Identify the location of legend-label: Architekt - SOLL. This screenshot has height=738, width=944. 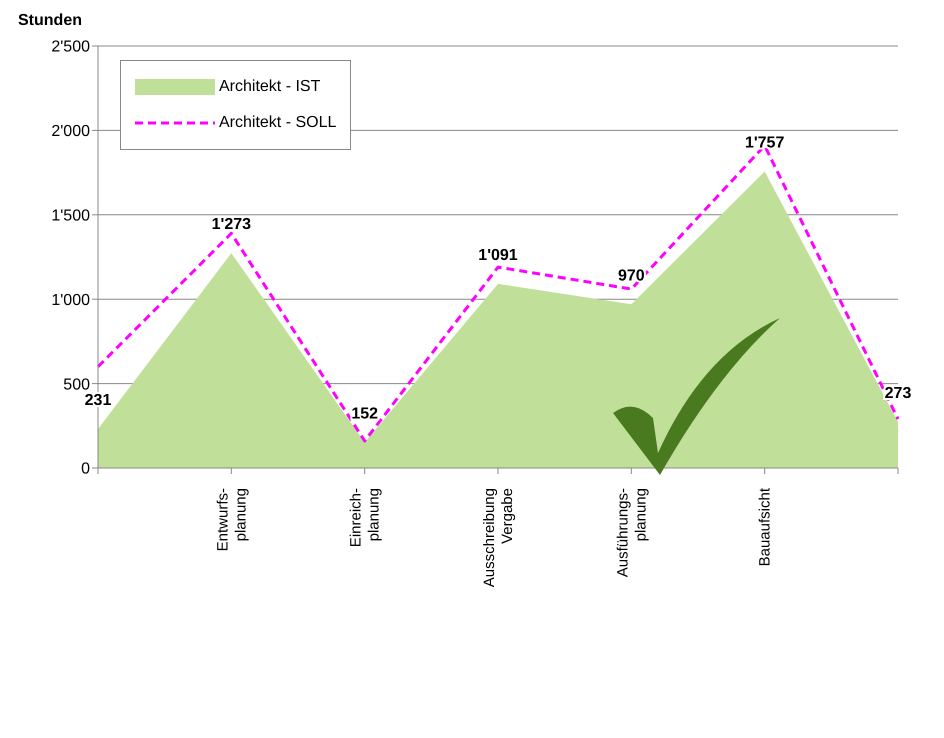
(277, 123).